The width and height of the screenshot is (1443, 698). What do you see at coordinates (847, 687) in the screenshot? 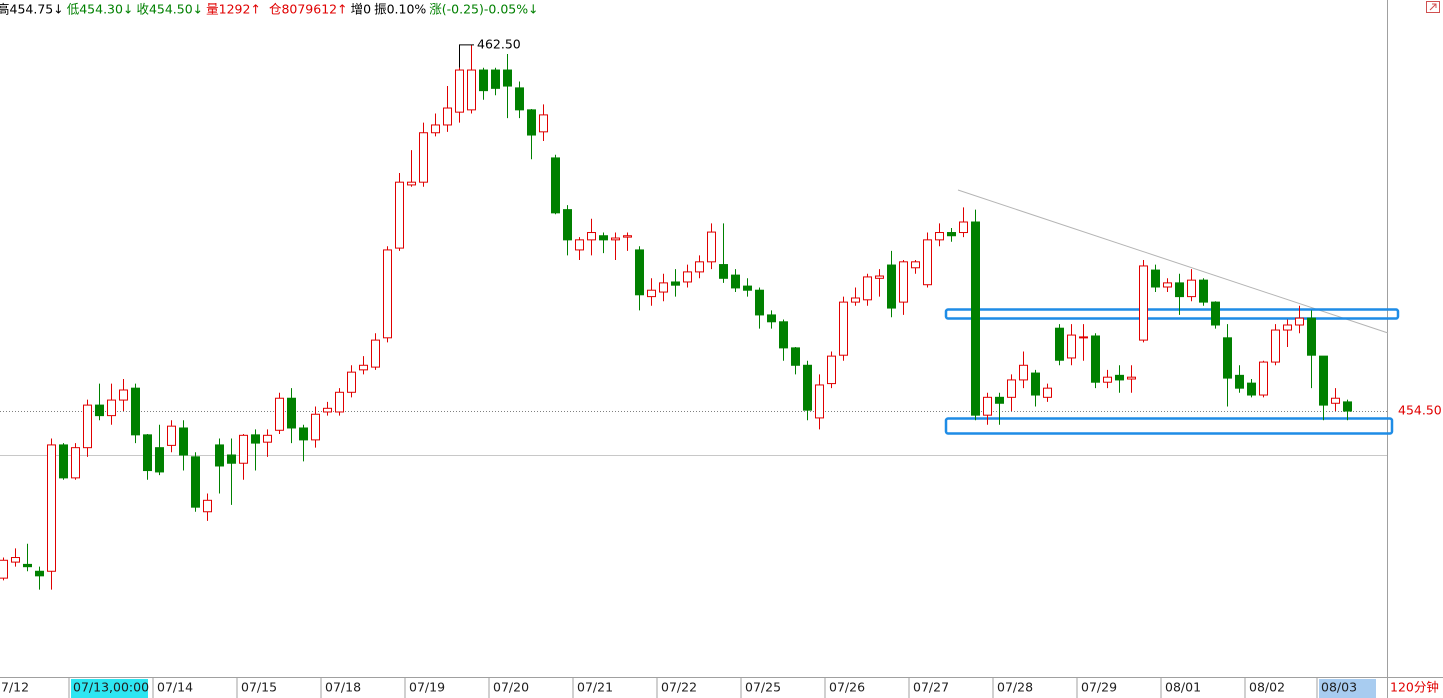
I see `x-tick-label: 07/26` at bounding box center [847, 687].